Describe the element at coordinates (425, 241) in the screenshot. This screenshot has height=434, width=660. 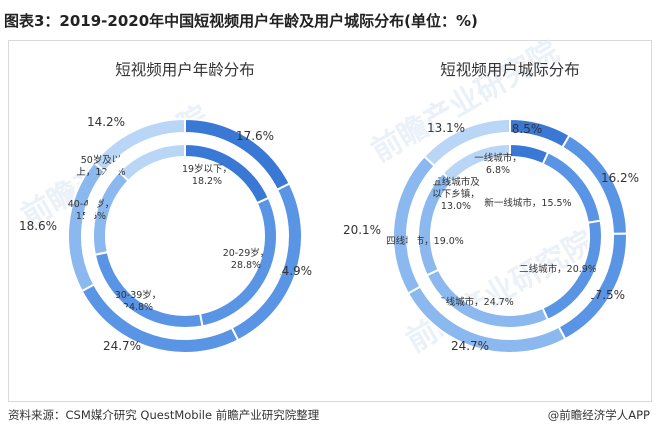
I see `chart-2-inner-label-5: 四线城市，19.0%` at that location.